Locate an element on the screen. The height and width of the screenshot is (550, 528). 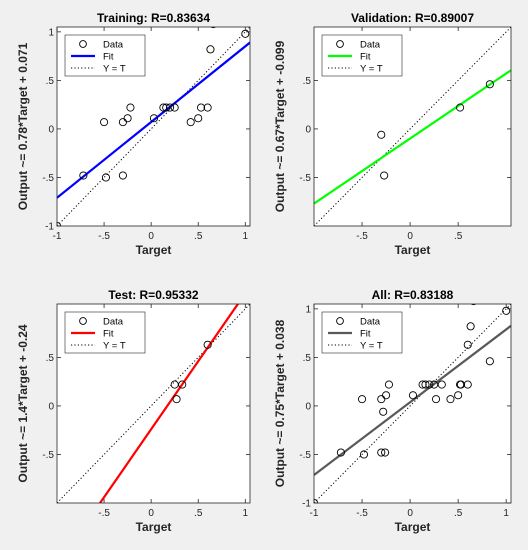
y-axis-label: Output ~= 0.75*Target + 0.038 is located at coordinates (280, 403).